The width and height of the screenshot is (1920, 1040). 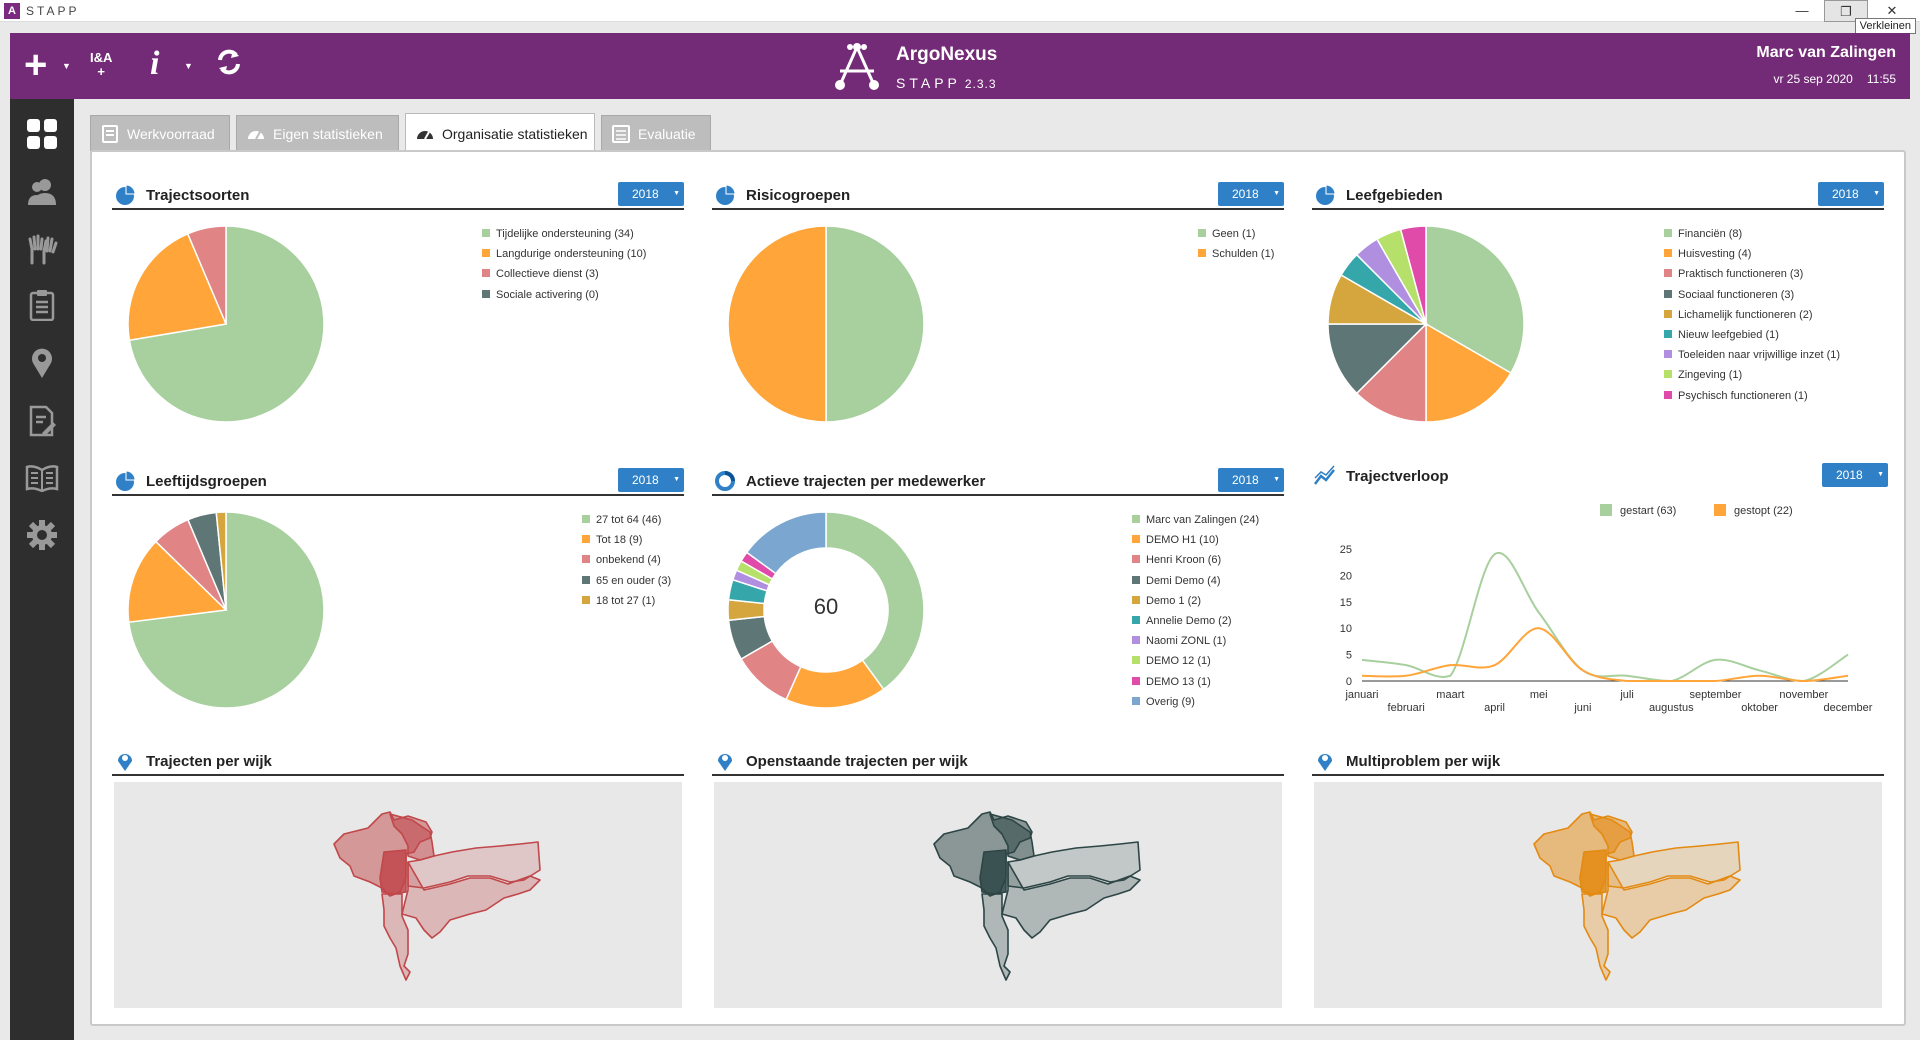 I want to click on y-tick-label: 0, so click(x=1349, y=682).